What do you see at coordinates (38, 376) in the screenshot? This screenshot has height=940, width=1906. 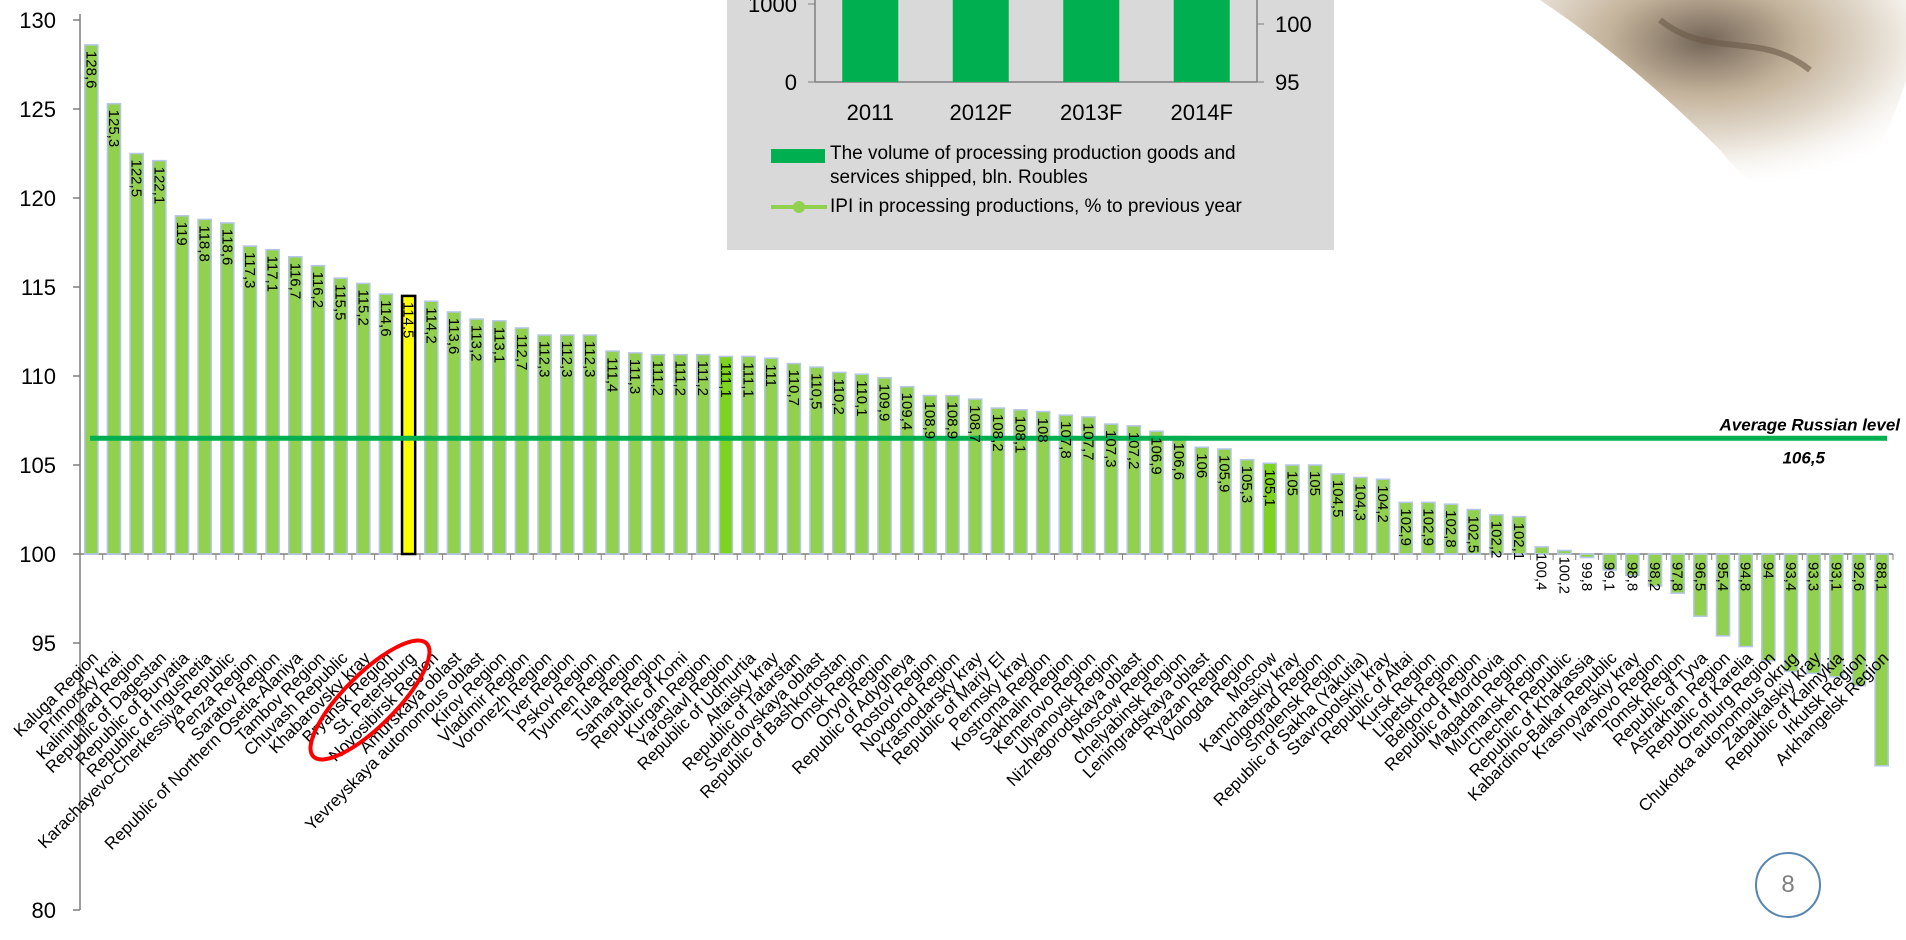 I see `y-tick-label: 110` at bounding box center [38, 376].